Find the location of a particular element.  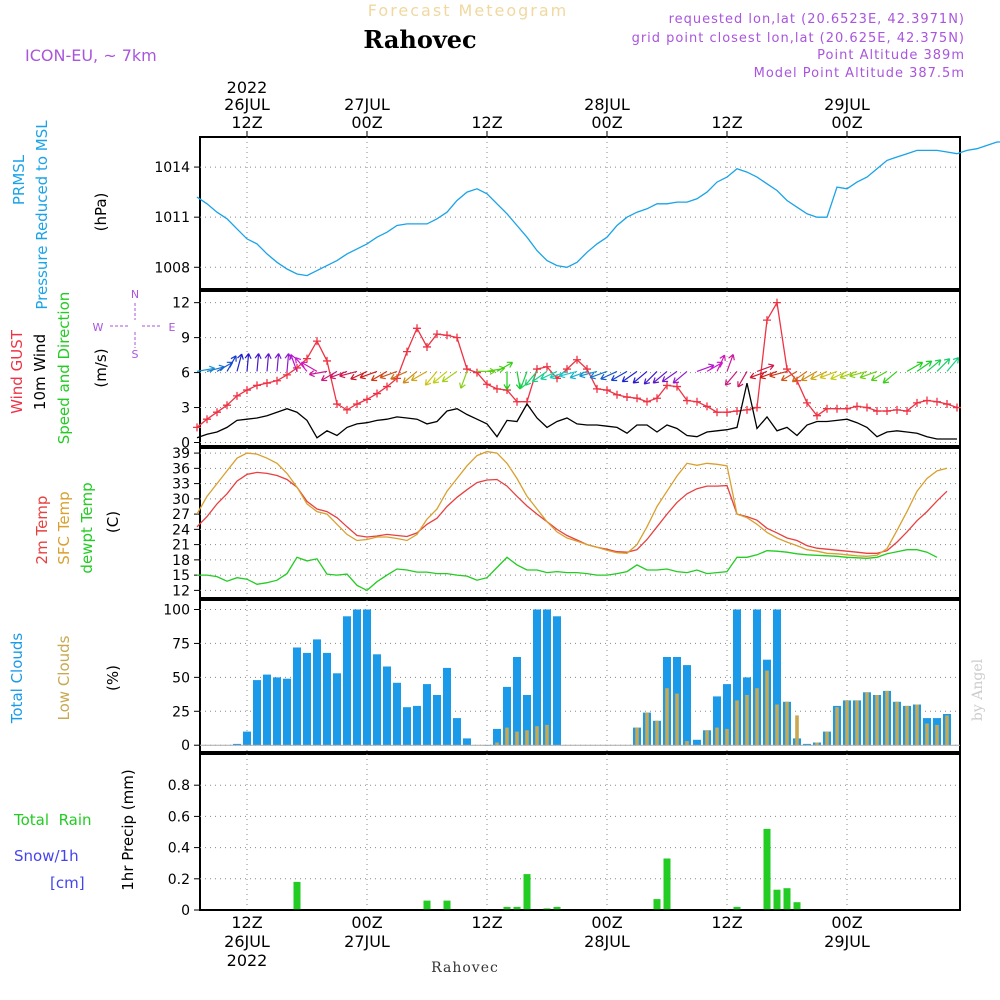

gust-label: Wind GUST is located at coordinates (17, 371).